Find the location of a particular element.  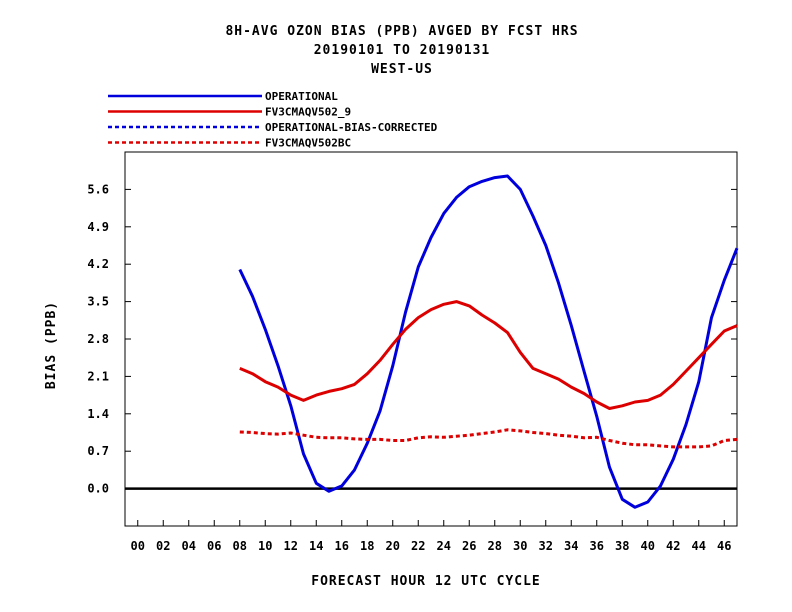

x-tick-label: 28 is located at coordinates (495, 546).